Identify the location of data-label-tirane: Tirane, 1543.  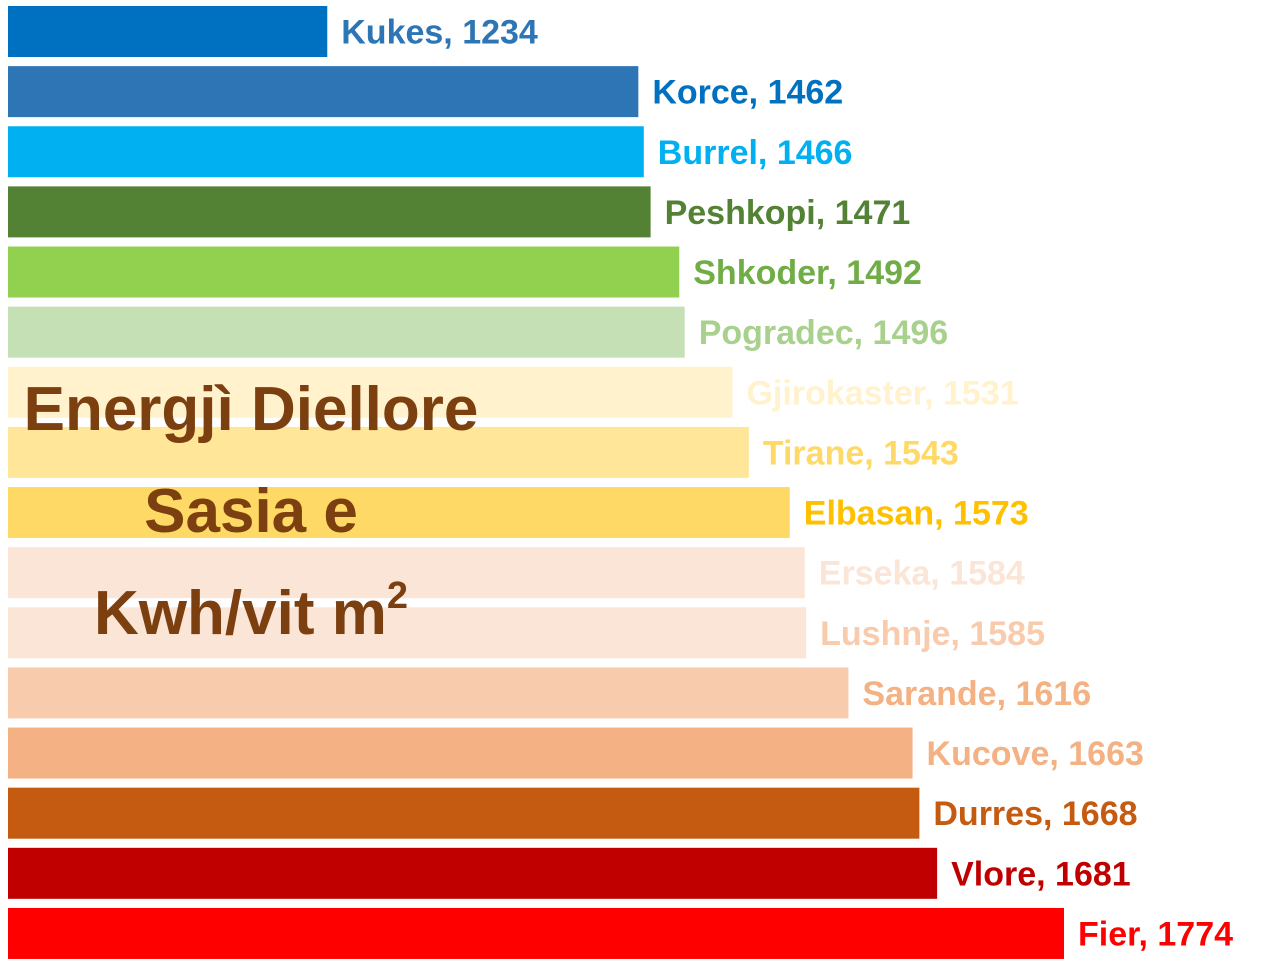
(861, 453).